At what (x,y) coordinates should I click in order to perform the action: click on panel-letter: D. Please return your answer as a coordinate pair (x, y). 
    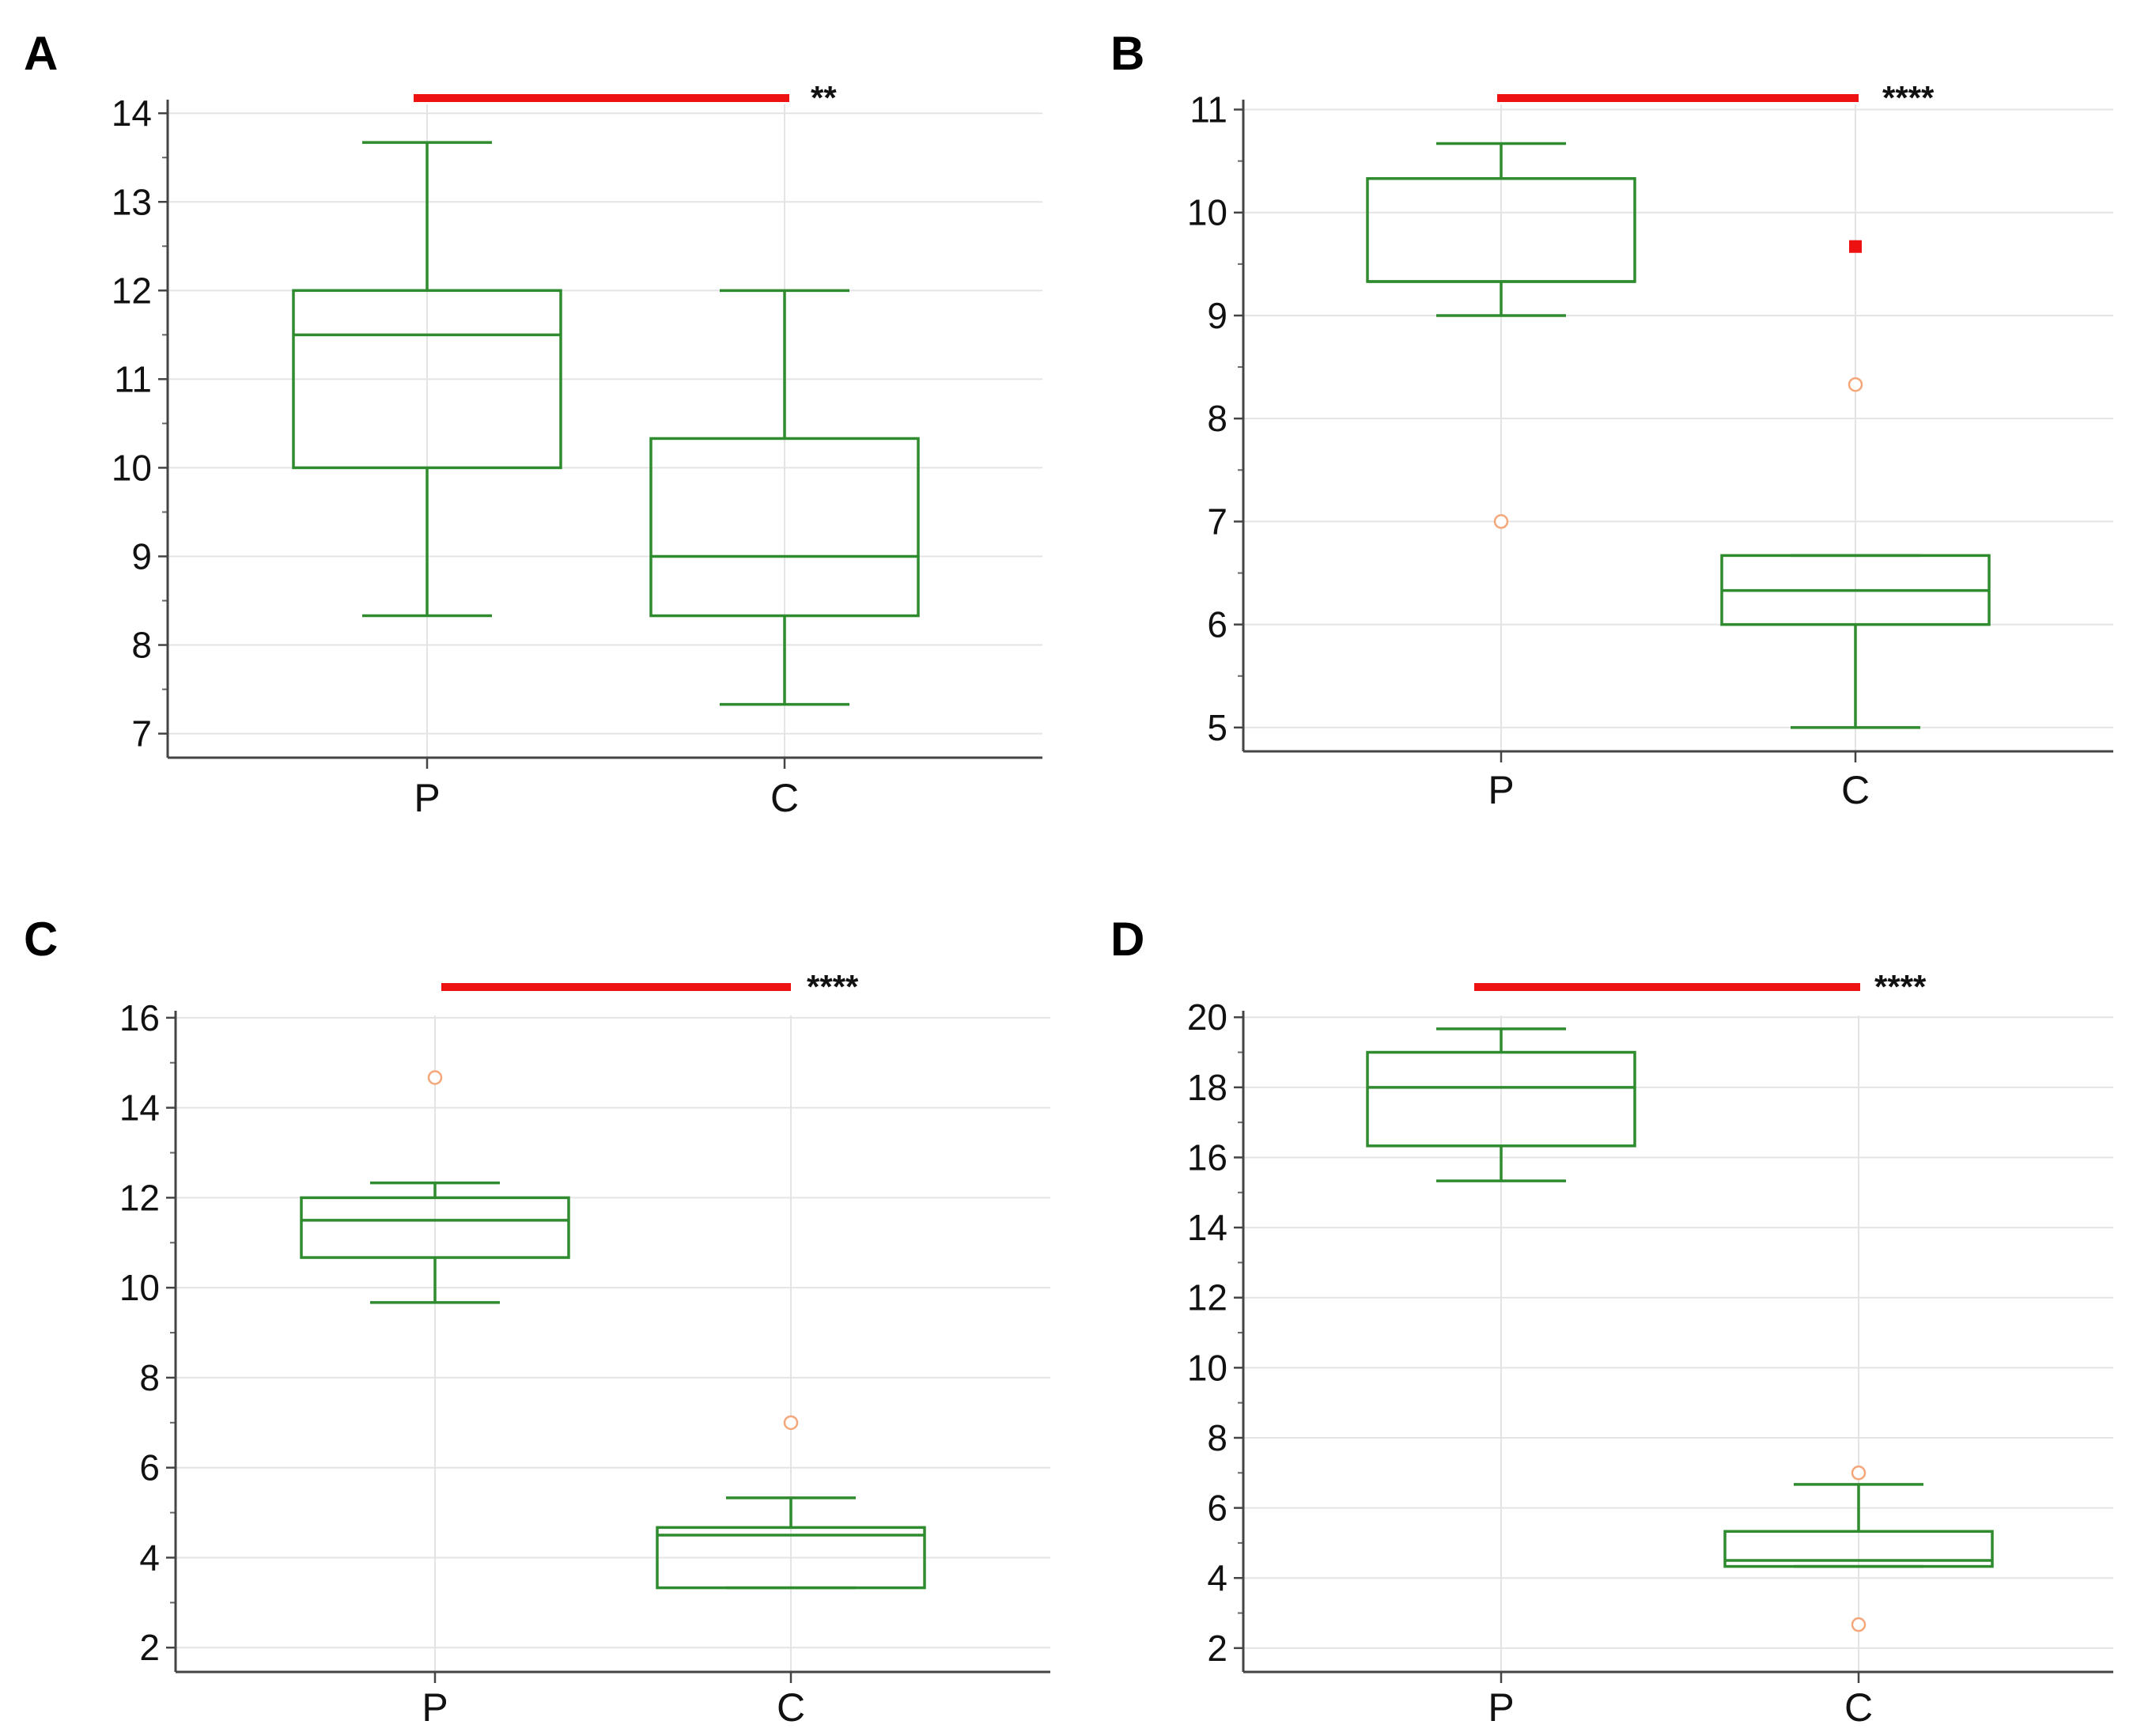
    Looking at the image, I should click on (1127, 940).